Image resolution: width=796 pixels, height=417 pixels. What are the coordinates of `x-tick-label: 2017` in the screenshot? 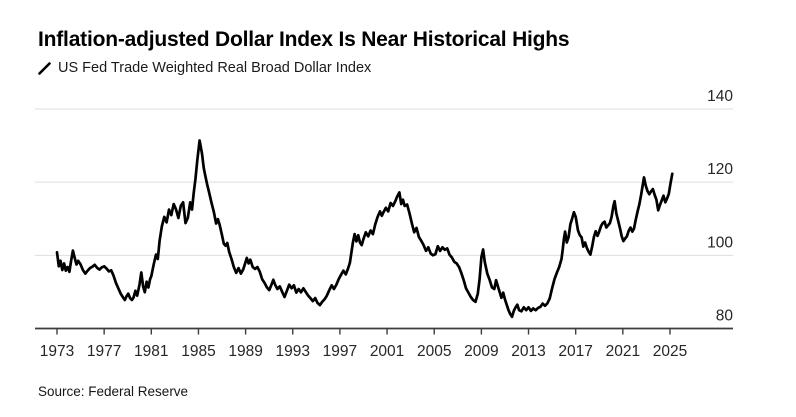 It's located at (575, 351).